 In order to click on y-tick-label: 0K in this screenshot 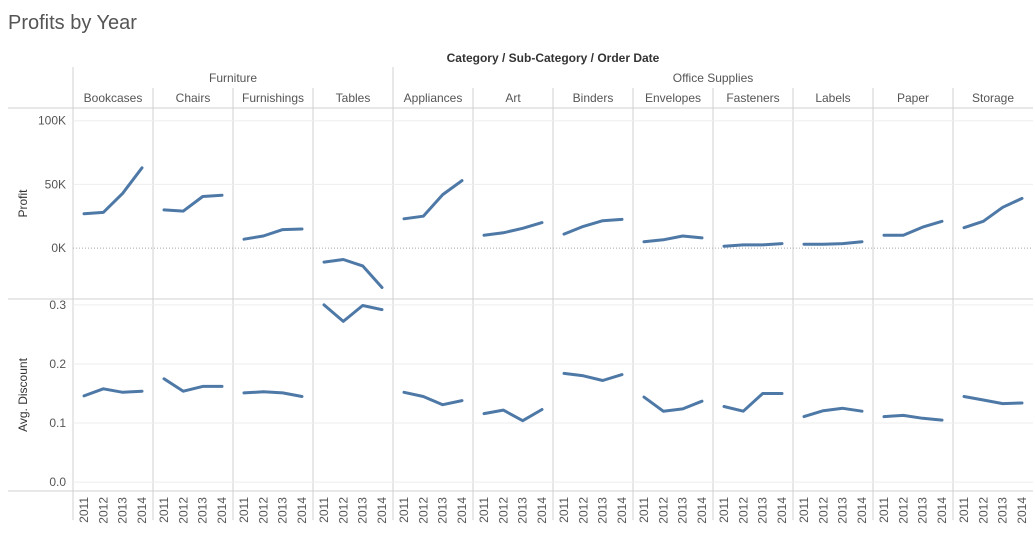, I will do `click(58, 248)`.